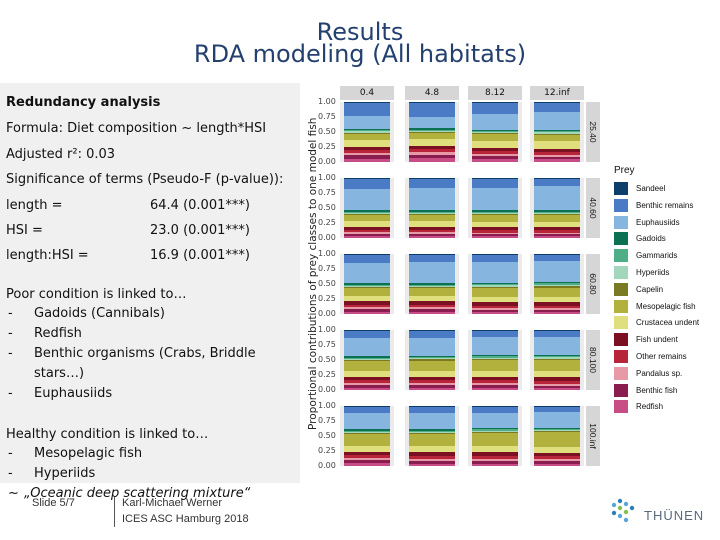  What do you see at coordinates (593, 360) in the screenshot?
I see `row-facet-text: 80.100` at bounding box center [593, 360].